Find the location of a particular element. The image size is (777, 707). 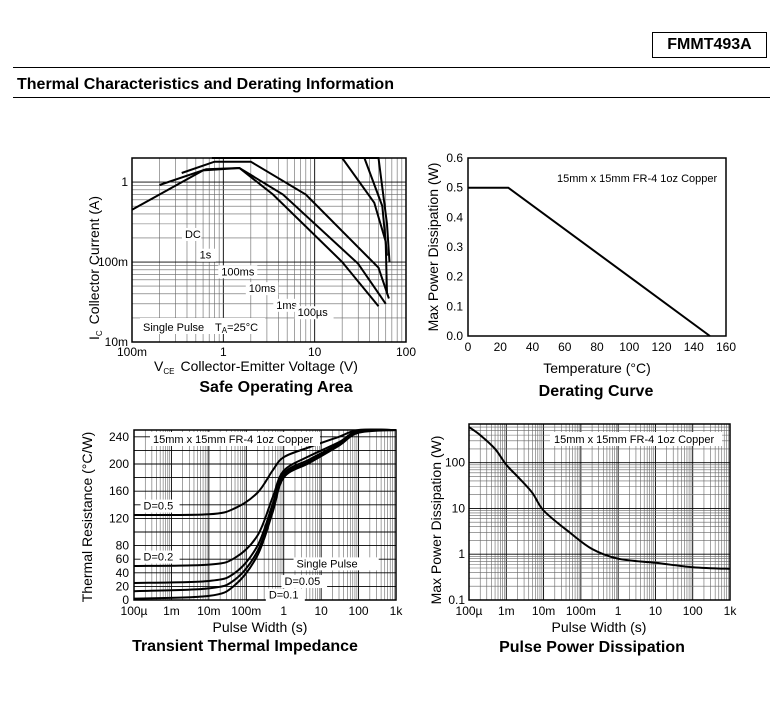

tti-y-tick-label: 240 is located at coordinates (119, 437).